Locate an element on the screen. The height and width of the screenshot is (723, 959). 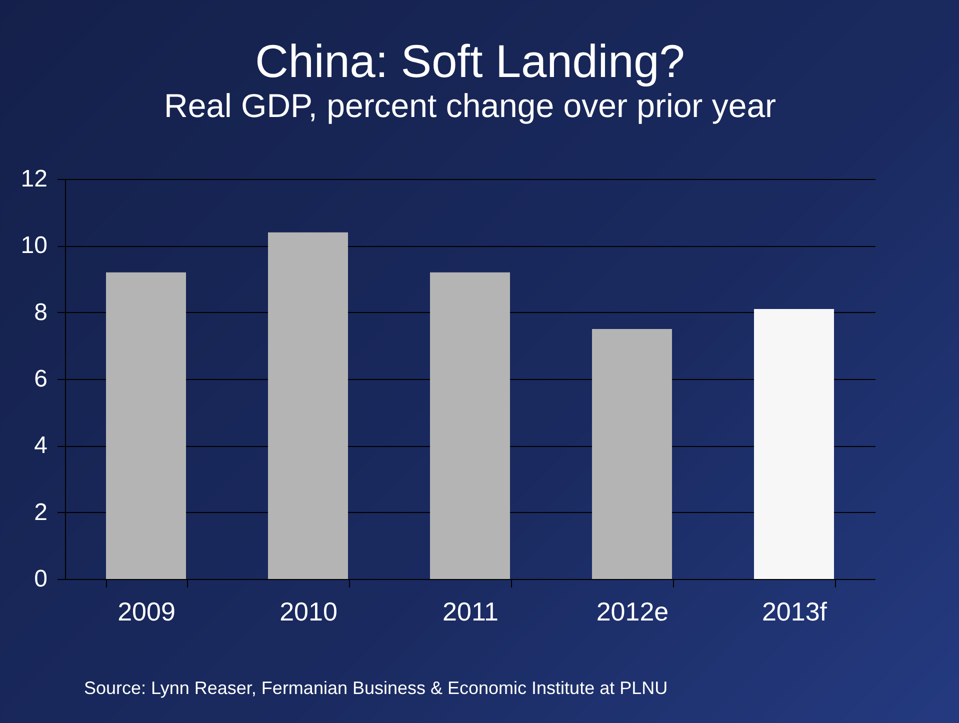
x-tick-label: 2009 is located at coordinates (147, 611).